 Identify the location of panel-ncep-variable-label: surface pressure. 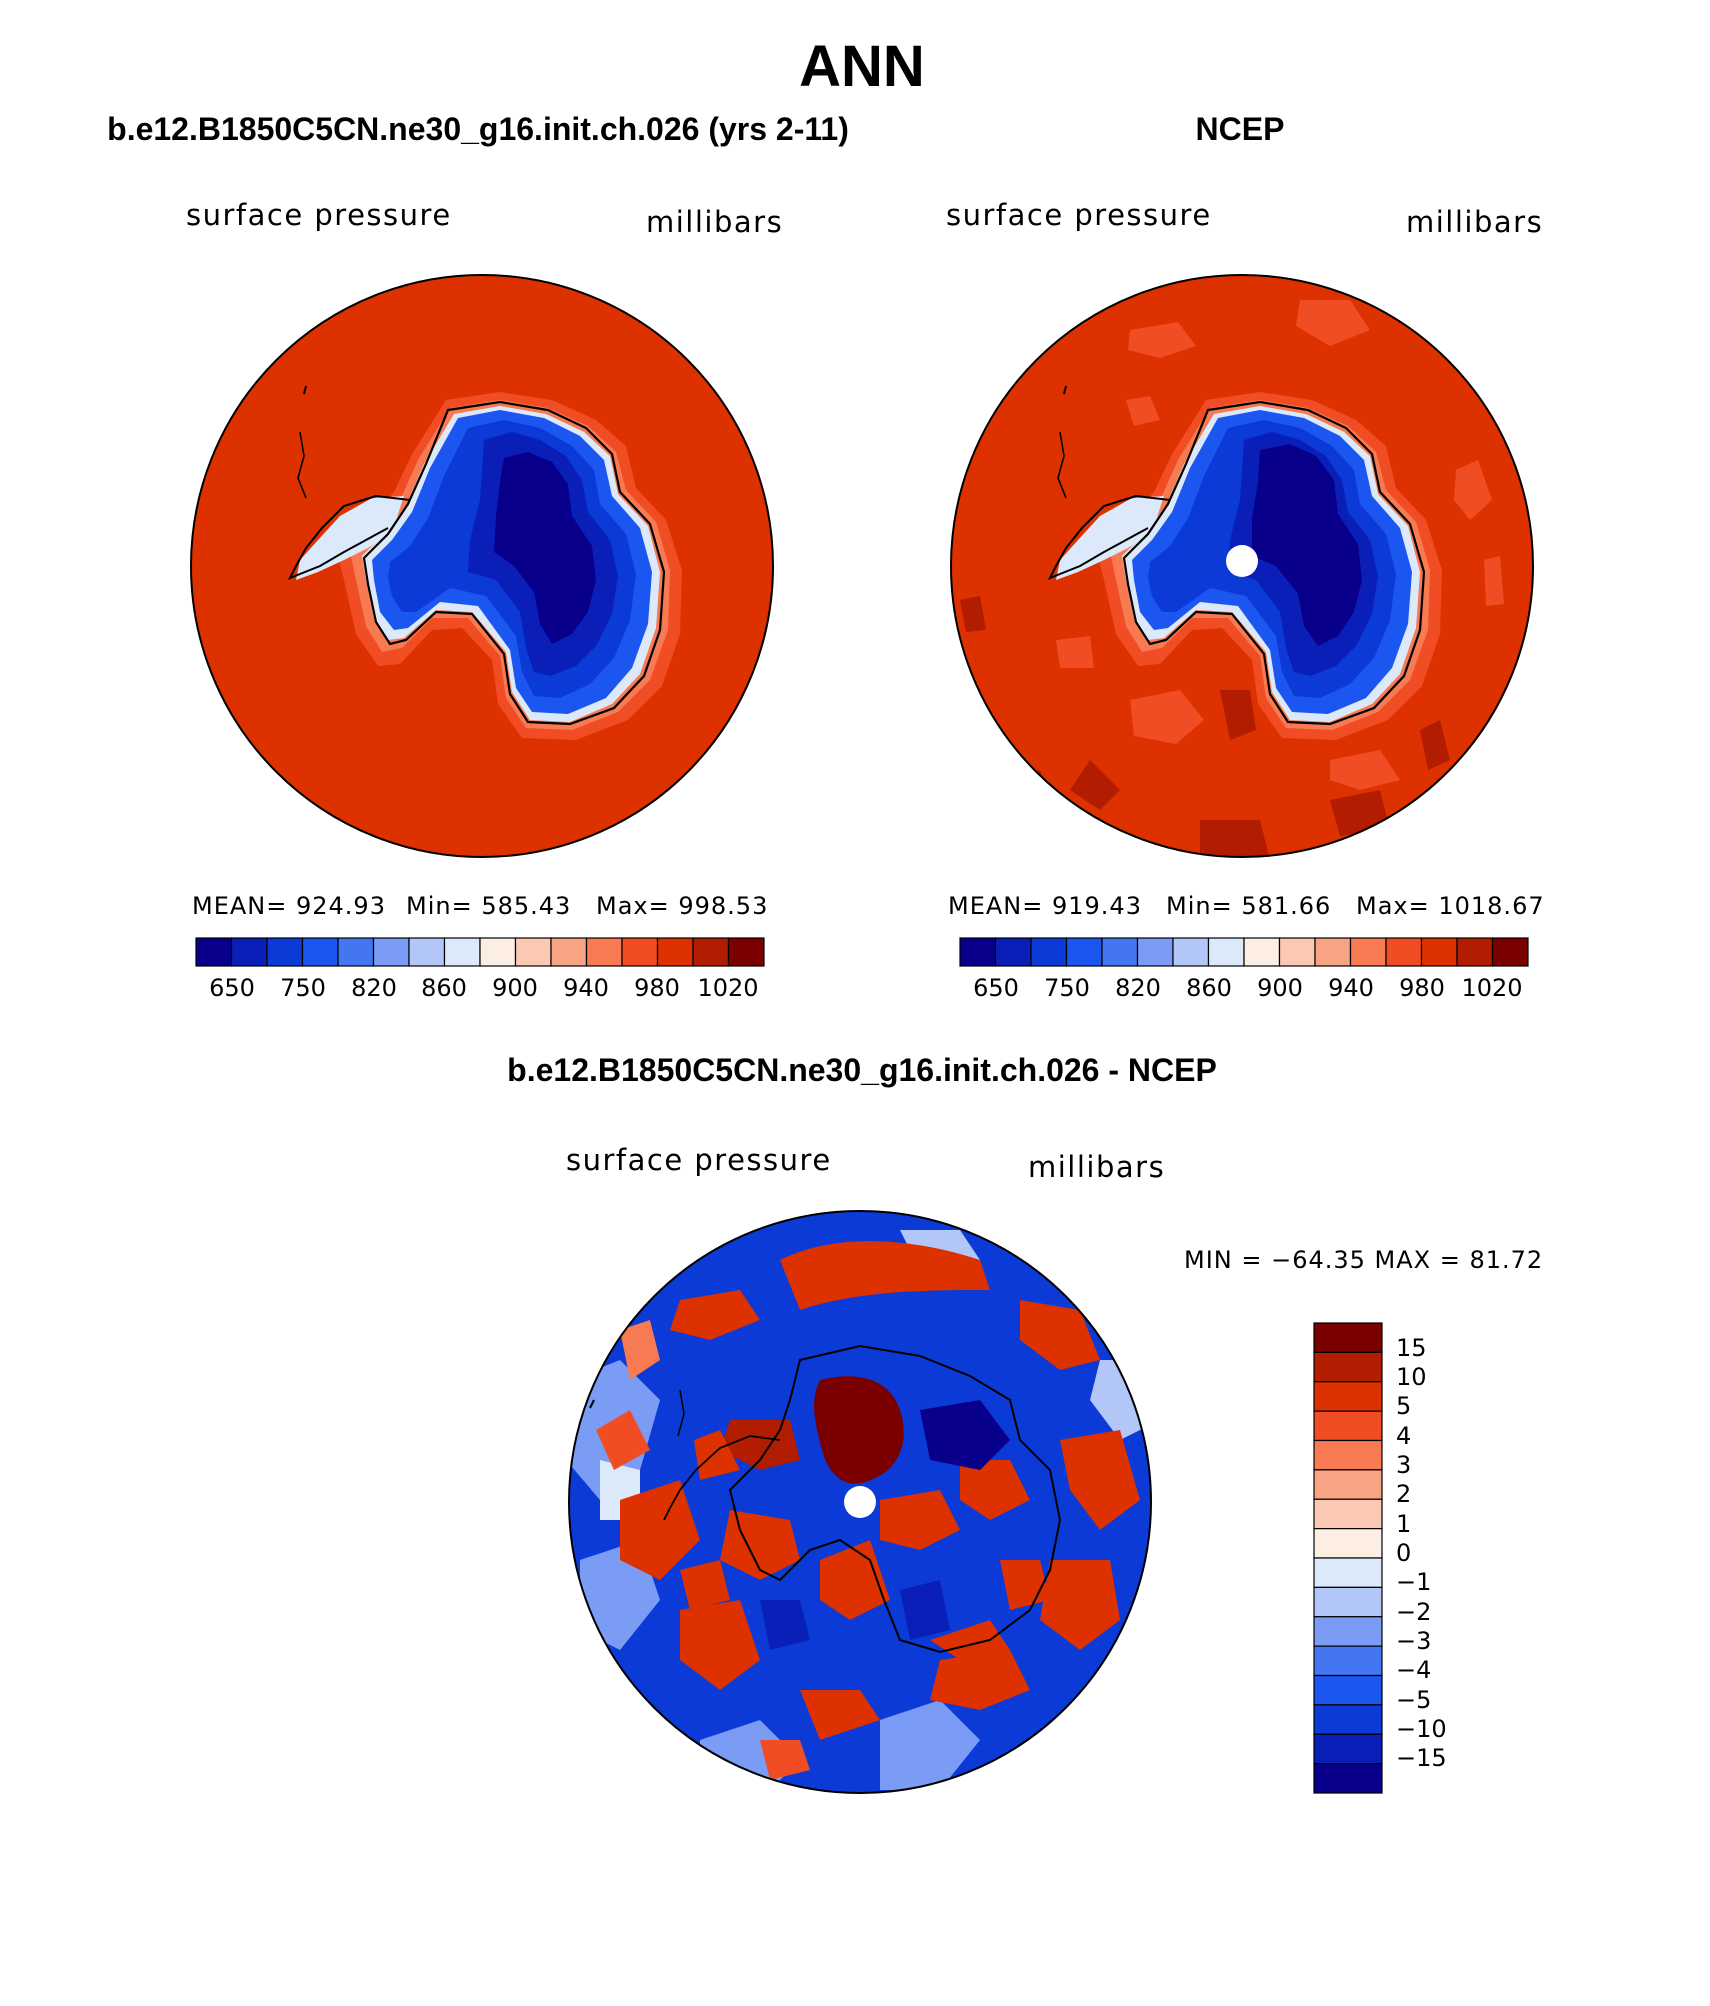
(1079, 215).